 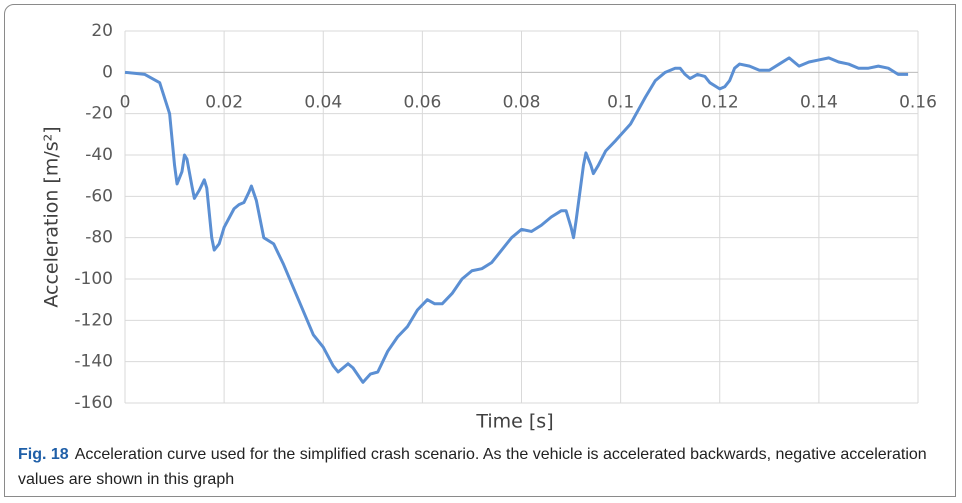 I want to click on y-tick-label: -20, so click(x=99, y=114).